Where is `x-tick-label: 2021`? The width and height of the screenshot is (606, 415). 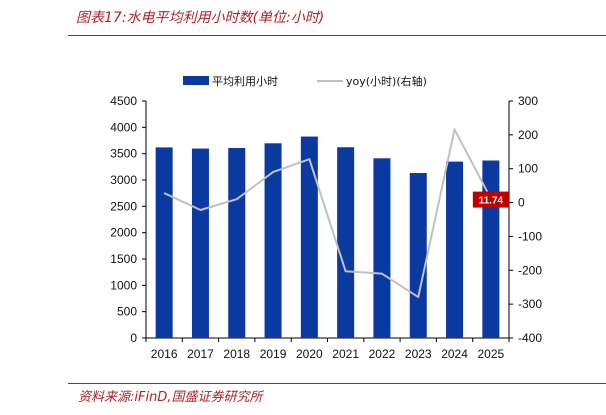 x-tick-label: 2021 is located at coordinates (345, 354).